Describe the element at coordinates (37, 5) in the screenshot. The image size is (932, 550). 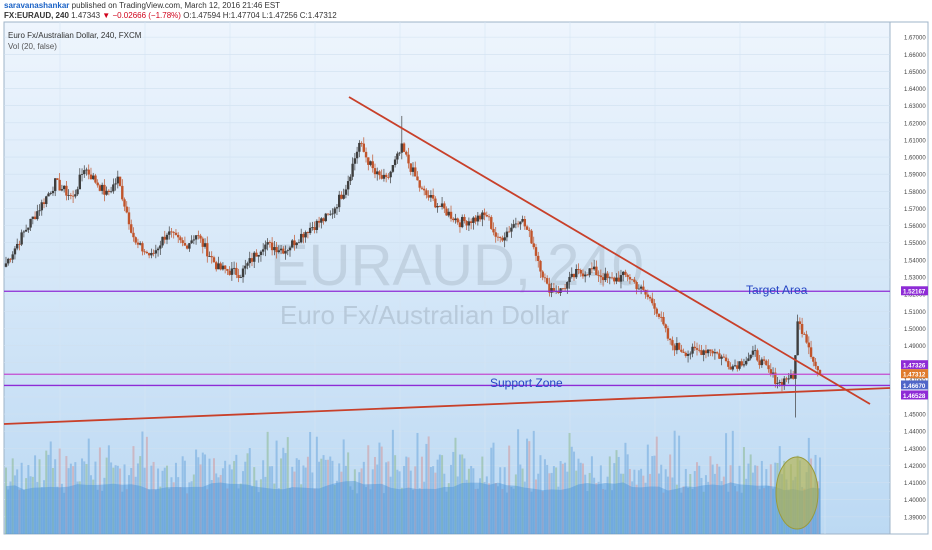
I see `author-link: saravanashankar` at that location.